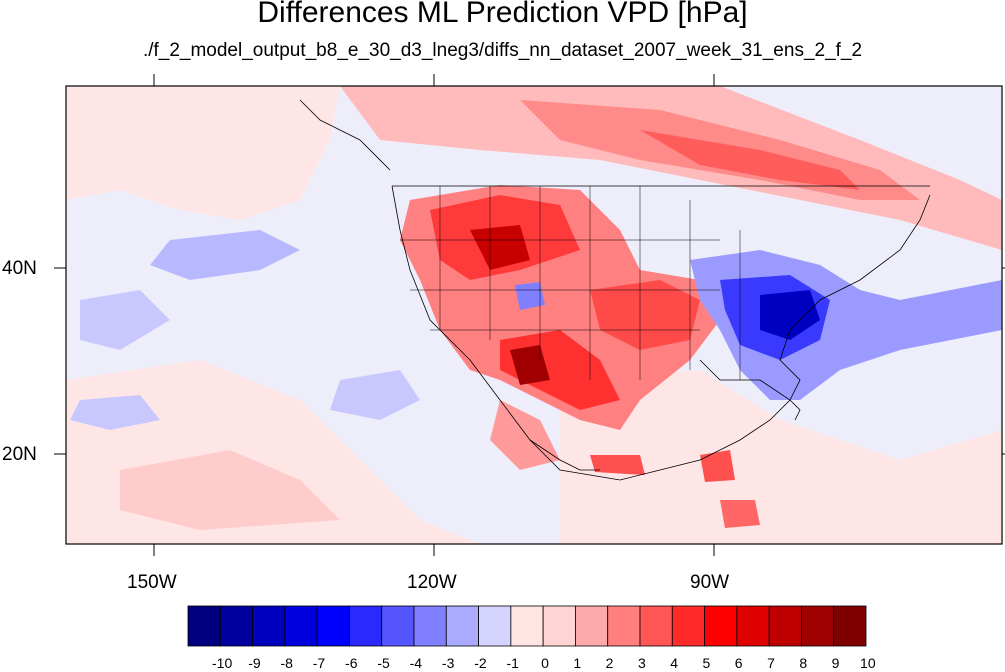 Image resolution: width=1005 pixels, height=672 pixels. Describe the element at coordinates (448, 663) in the screenshot. I see `colorbar-tick-label: -3` at that location.